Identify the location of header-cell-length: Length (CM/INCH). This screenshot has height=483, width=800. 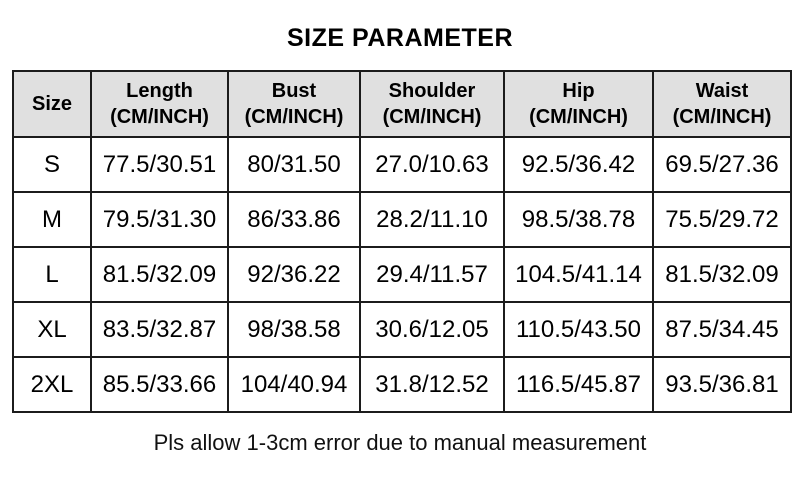
(159, 104).